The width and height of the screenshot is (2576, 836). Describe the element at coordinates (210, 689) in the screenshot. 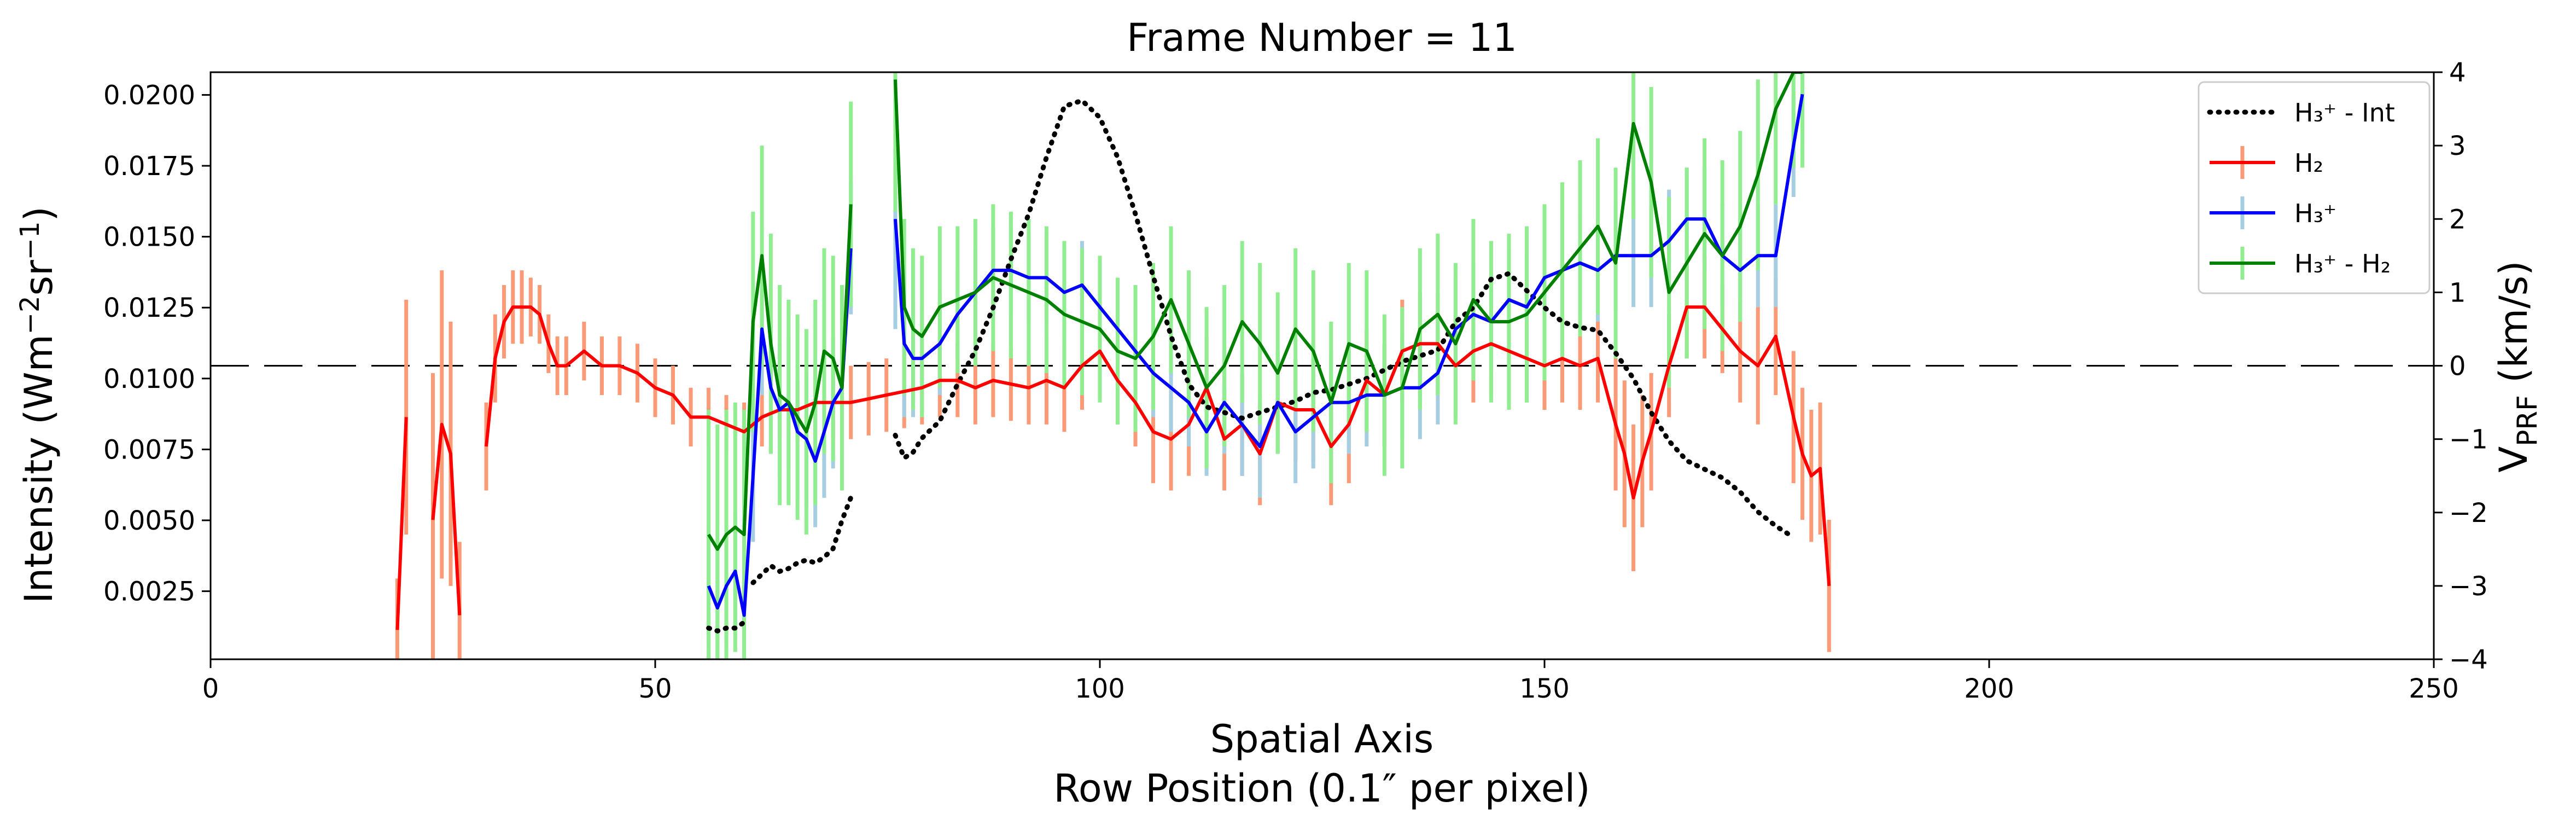

I see `x-tick-label: 0` at that location.